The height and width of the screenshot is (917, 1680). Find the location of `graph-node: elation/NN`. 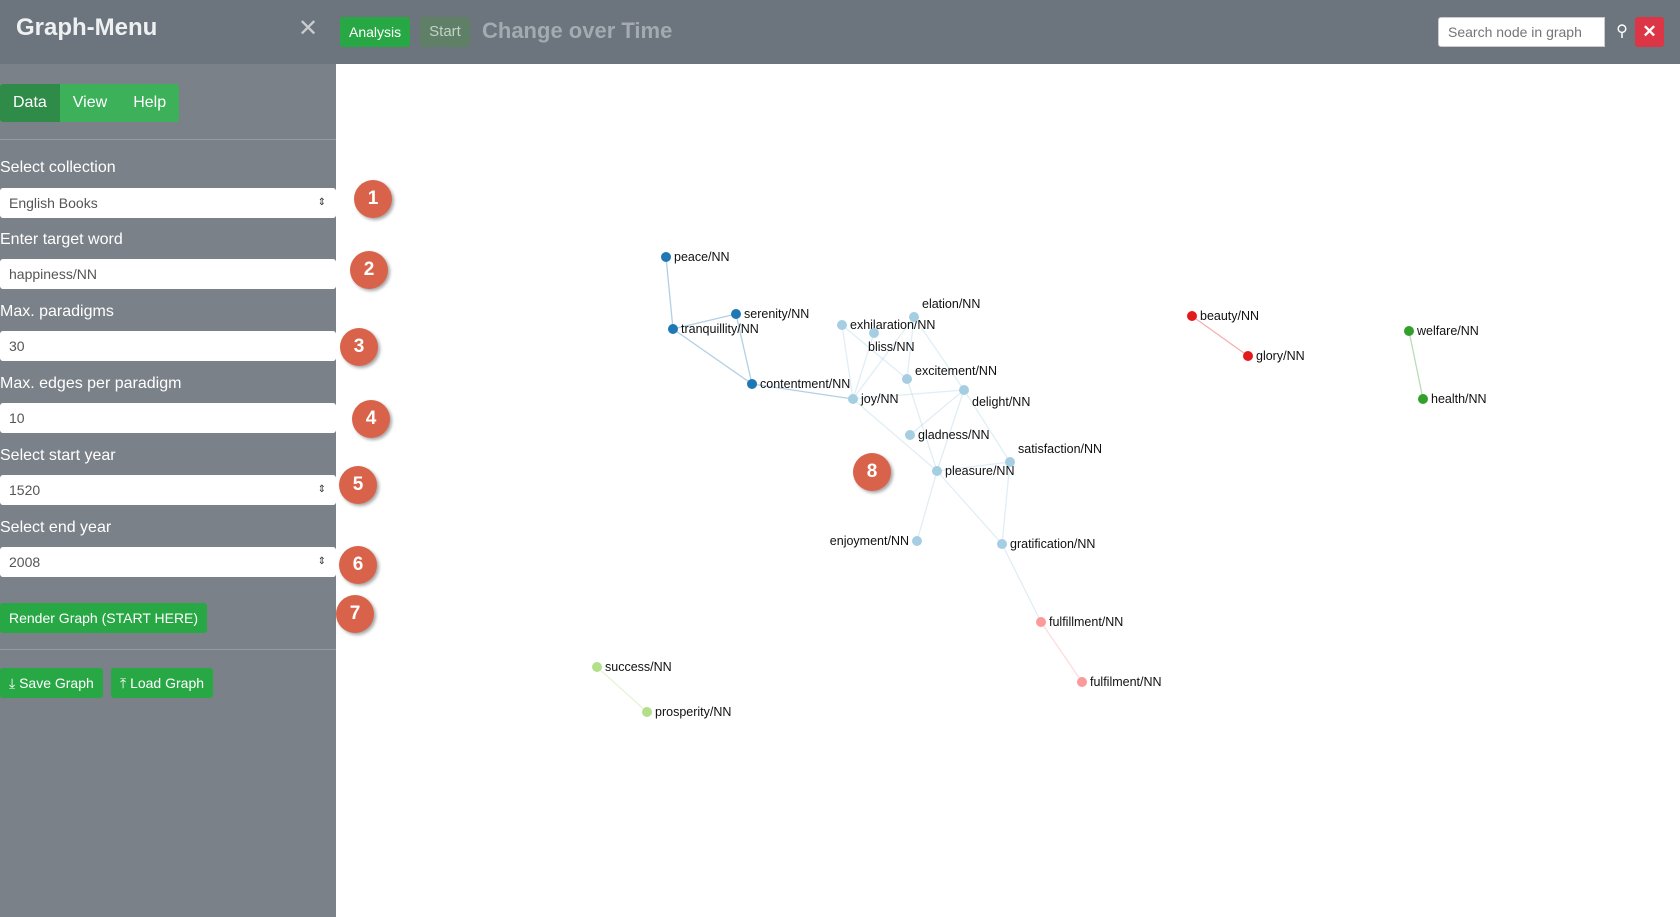

graph-node: elation/NN is located at coordinates (944, 309).